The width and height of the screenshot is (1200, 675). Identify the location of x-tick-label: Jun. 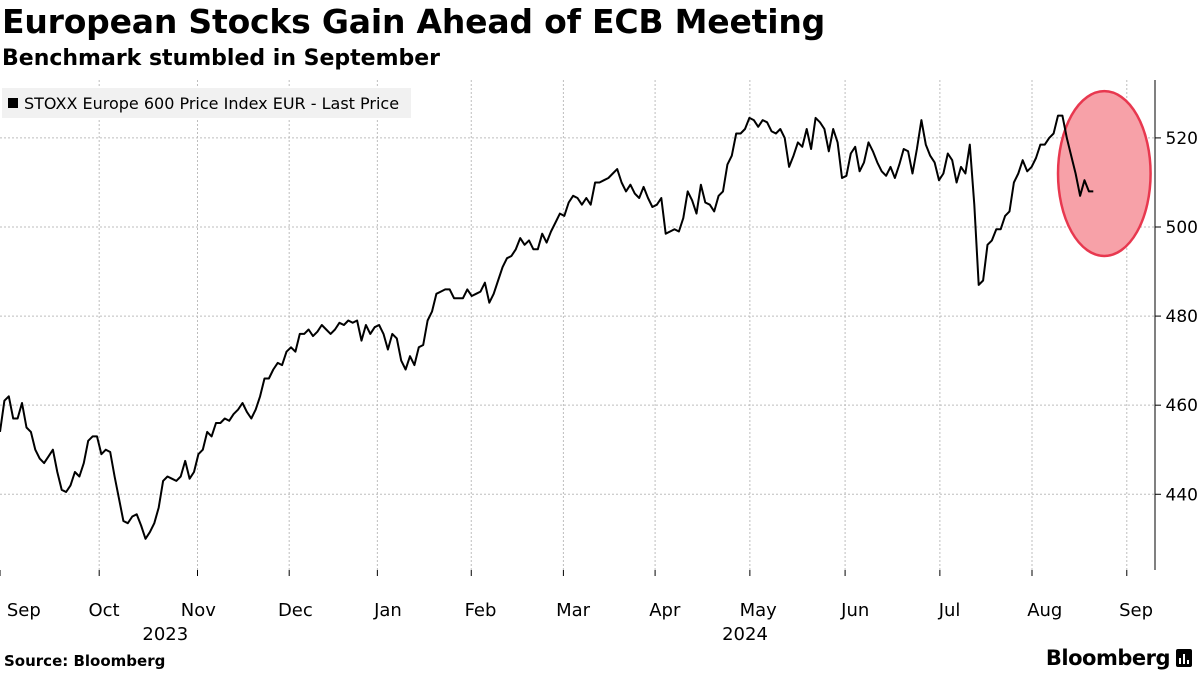
(854, 610).